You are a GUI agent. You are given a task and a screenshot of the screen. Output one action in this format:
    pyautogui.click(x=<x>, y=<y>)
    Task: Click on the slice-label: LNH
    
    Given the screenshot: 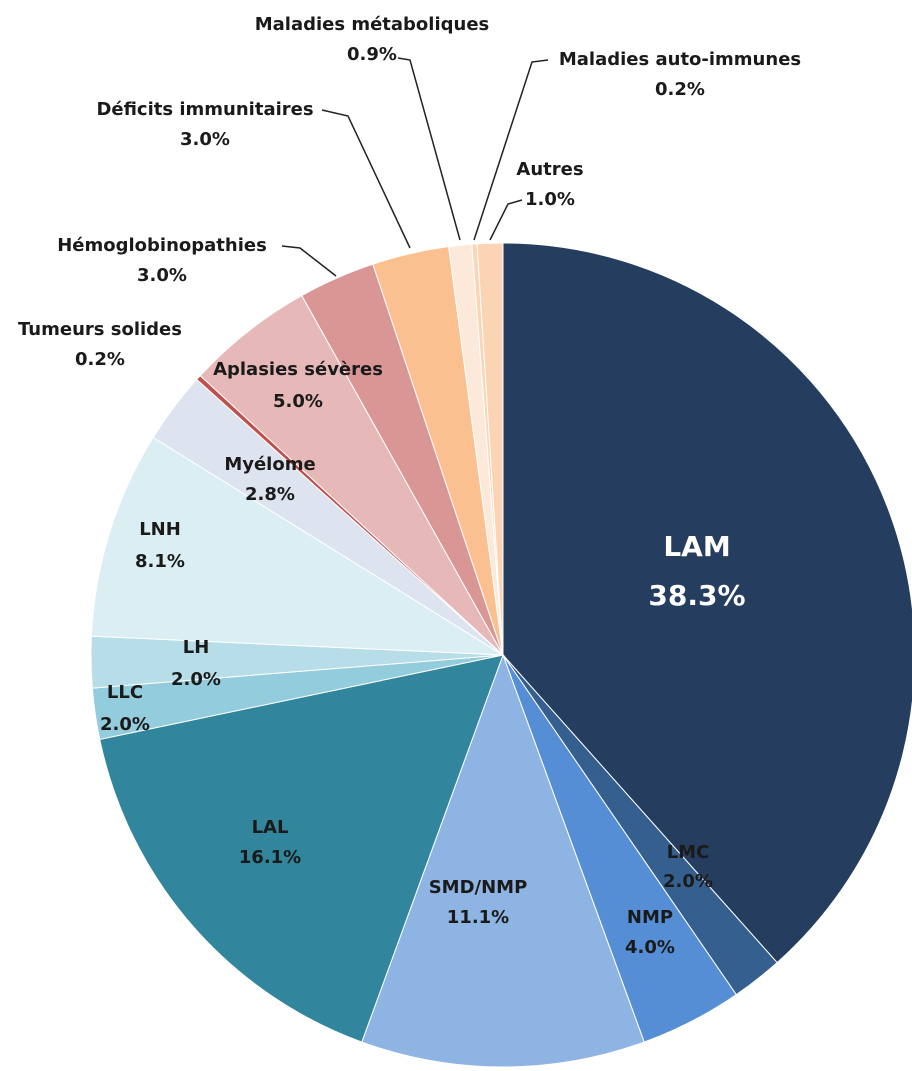 What is the action you would take?
    pyautogui.click(x=160, y=529)
    